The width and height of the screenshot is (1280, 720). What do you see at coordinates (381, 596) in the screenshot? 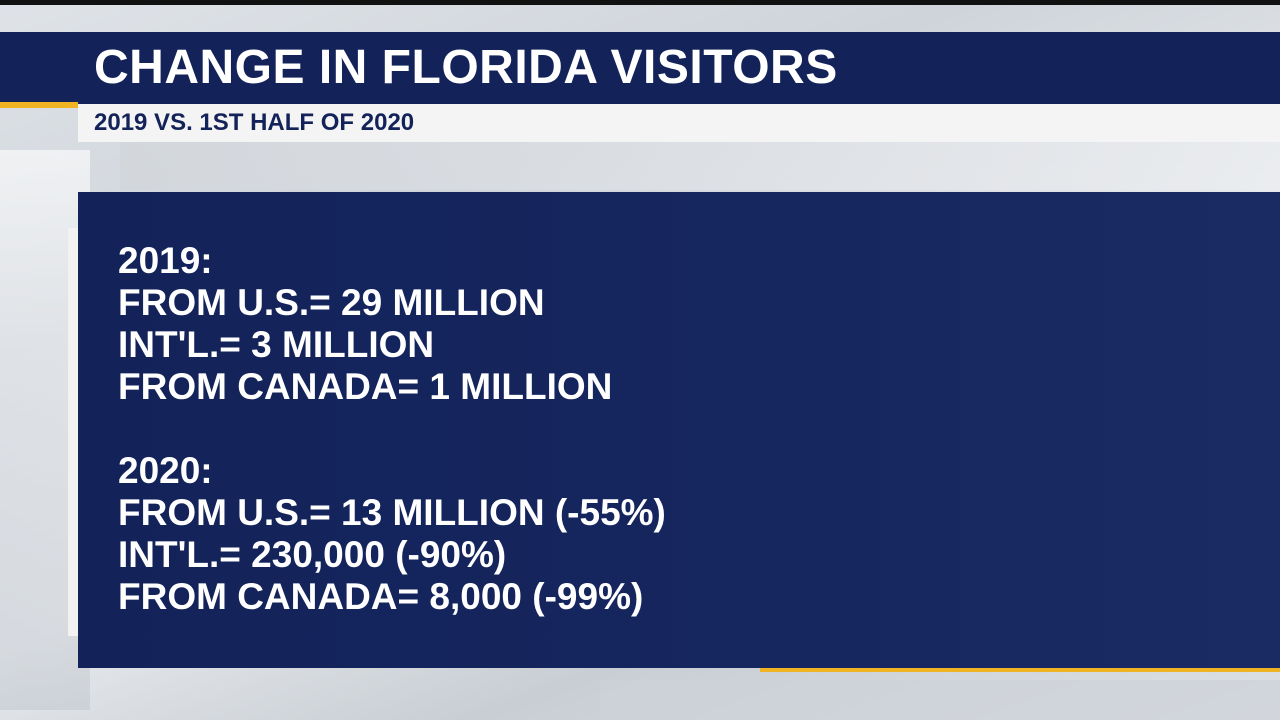
I see `stat-line-canada-2020: FROM CANADA= 8,000 (-99%)` at bounding box center [381, 596].